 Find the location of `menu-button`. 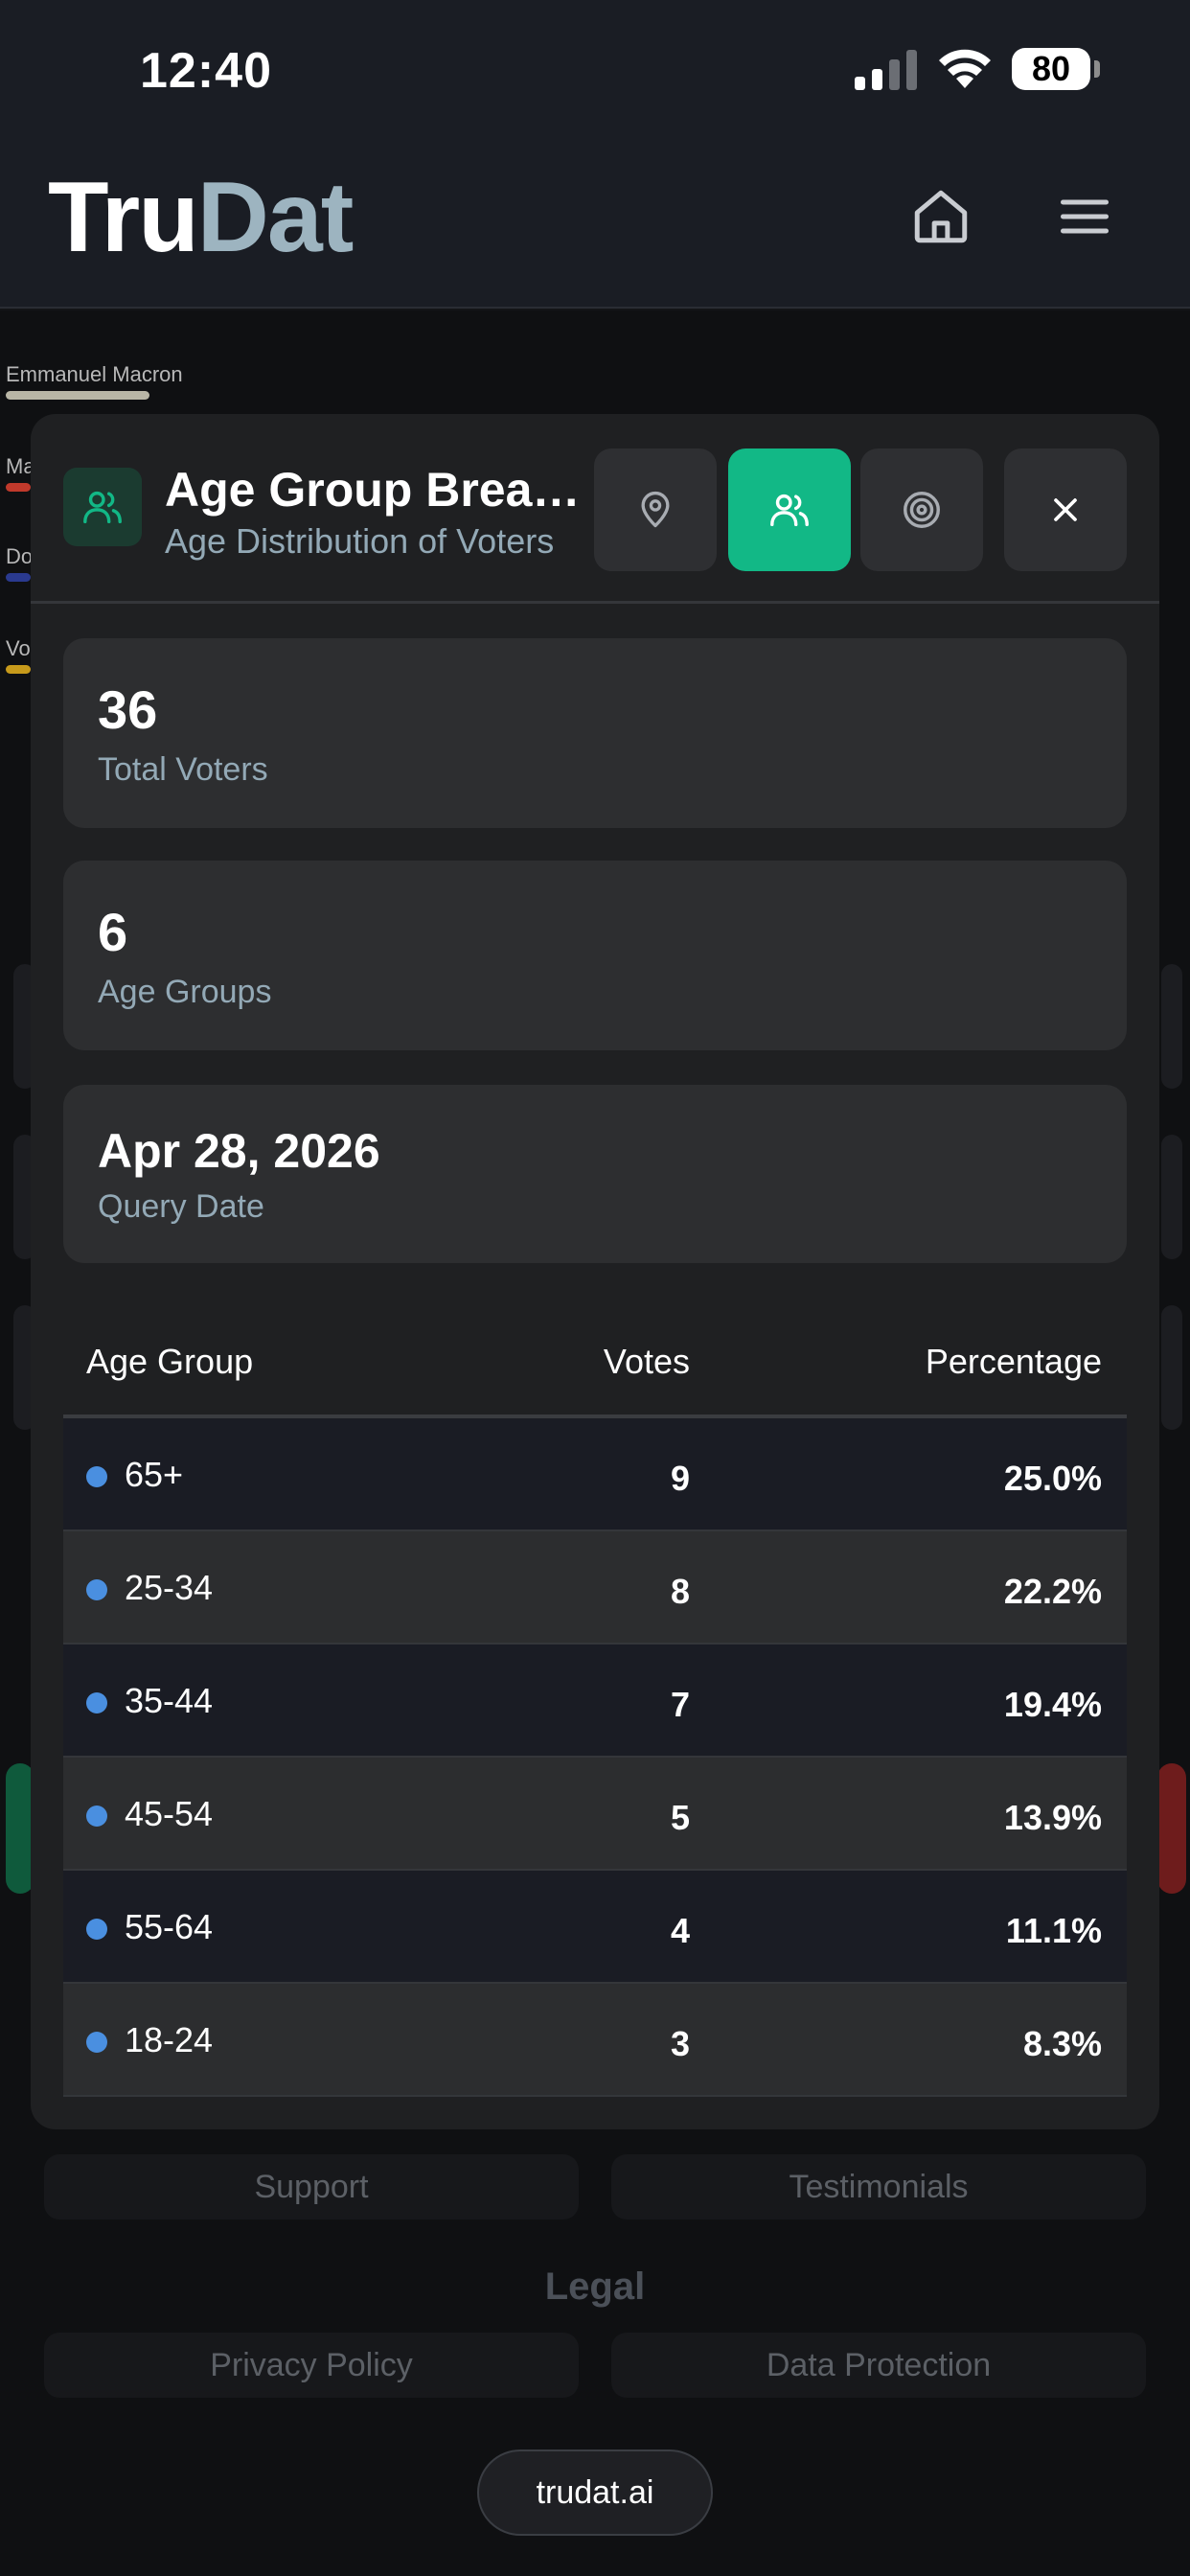

menu-button is located at coordinates (1084, 216).